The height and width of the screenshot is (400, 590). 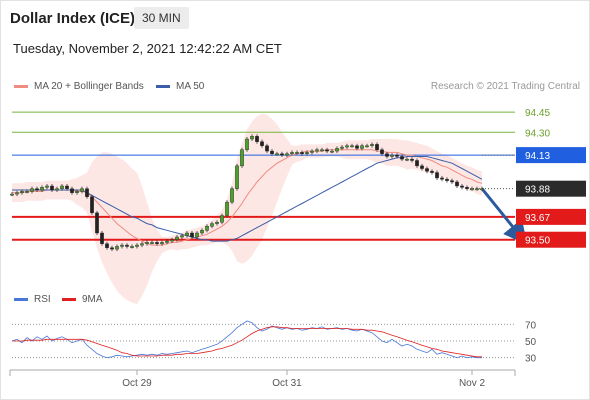 What do you see at coordinates (504, 216) in the screenshot?
I see `projection-arrow` at bounding box center [504, 216].